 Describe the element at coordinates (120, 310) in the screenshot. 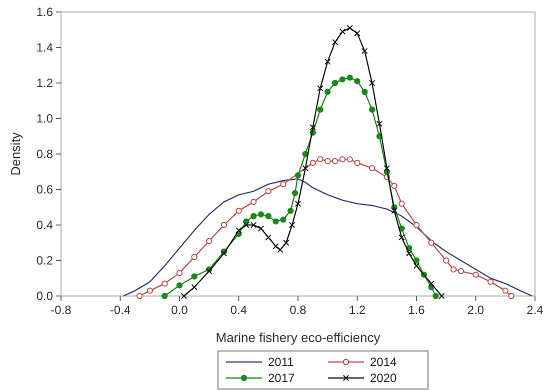

I see `x-tick-label: -0.4` at that location.